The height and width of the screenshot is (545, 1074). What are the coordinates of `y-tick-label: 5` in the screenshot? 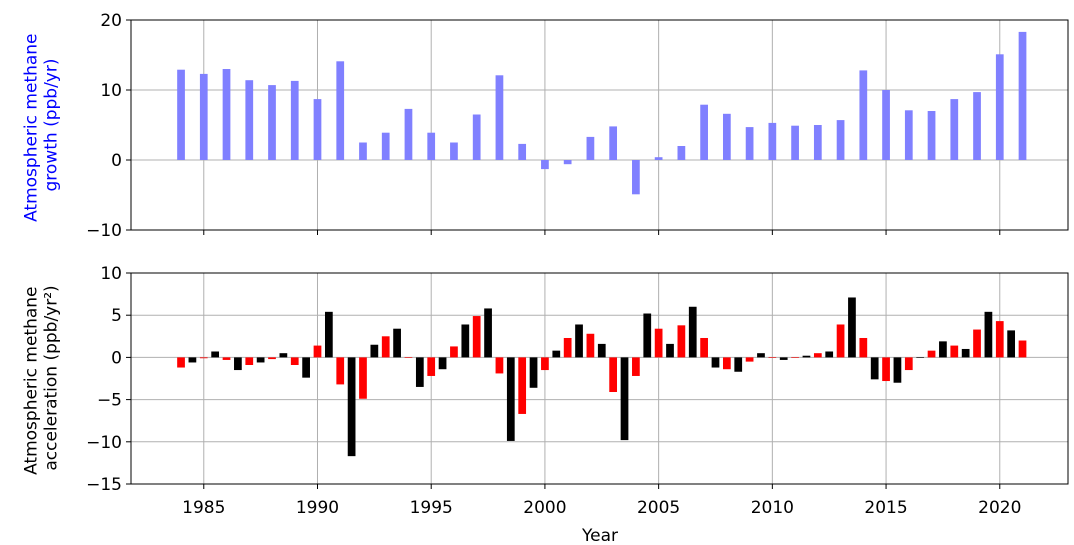 It's located at (116, 316).